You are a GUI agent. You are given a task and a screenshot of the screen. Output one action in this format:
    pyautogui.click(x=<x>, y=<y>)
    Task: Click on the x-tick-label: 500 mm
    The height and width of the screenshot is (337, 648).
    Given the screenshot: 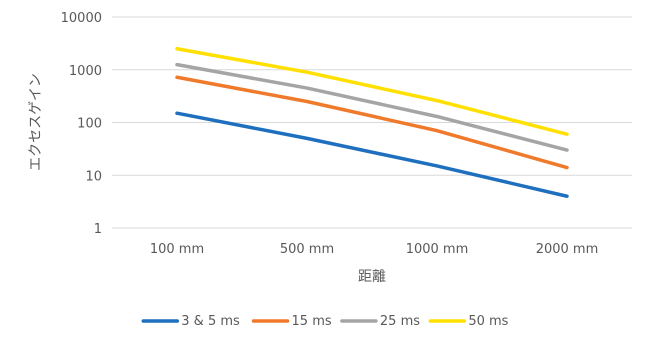 What is the action you would take?
    pyautogui.click(x=307, y=249)
    